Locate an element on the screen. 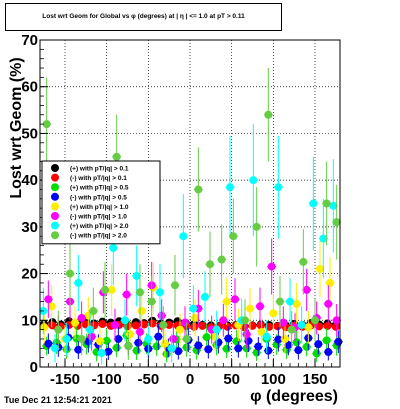  x-tick-label: -150 is located at coordinates (65, 379).